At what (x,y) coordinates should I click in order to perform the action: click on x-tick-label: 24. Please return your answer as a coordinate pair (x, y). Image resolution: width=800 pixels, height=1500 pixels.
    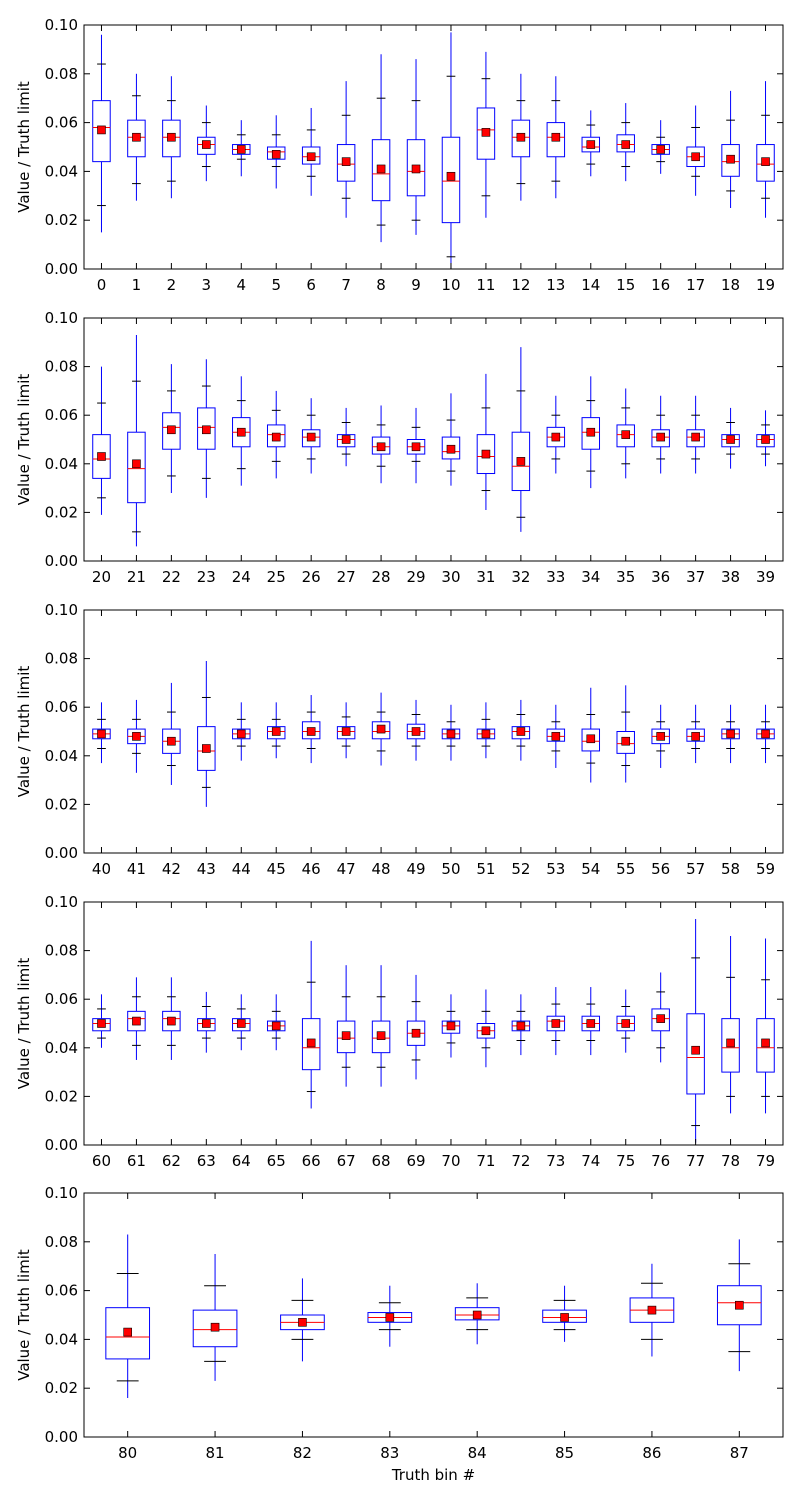
    Looking at the image, I should click on (241, 577).